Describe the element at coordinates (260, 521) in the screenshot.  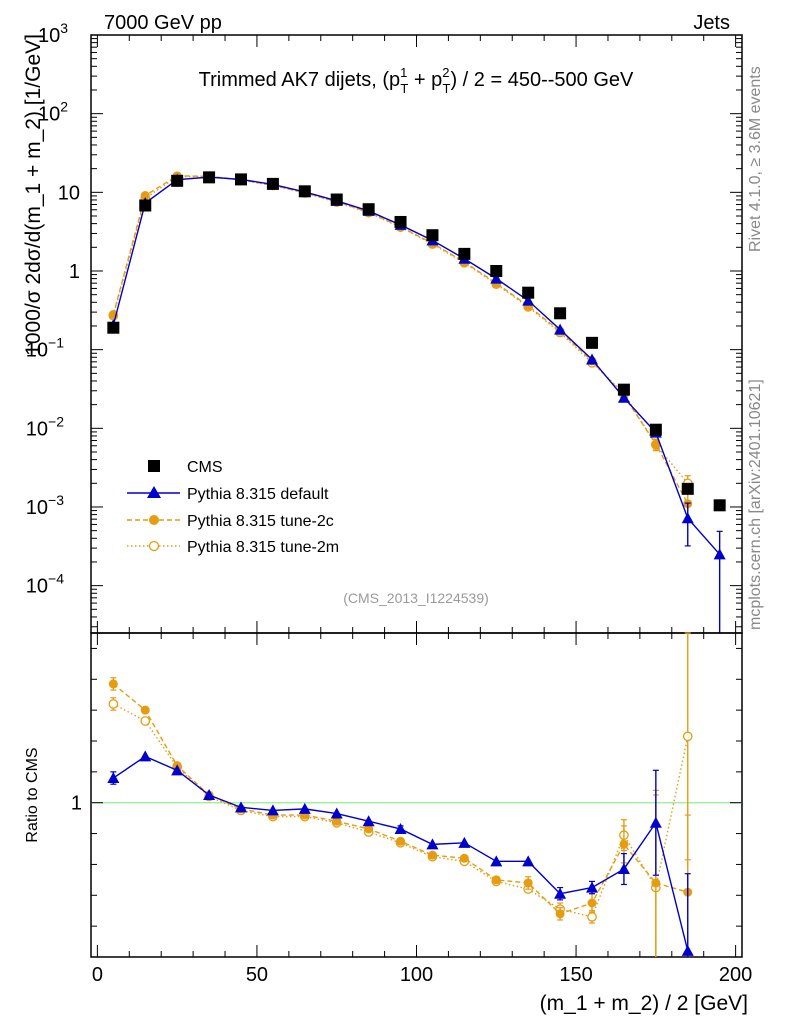
I see `legend-label-tune2c: Pythia 8.315 tune-2c` at that location.